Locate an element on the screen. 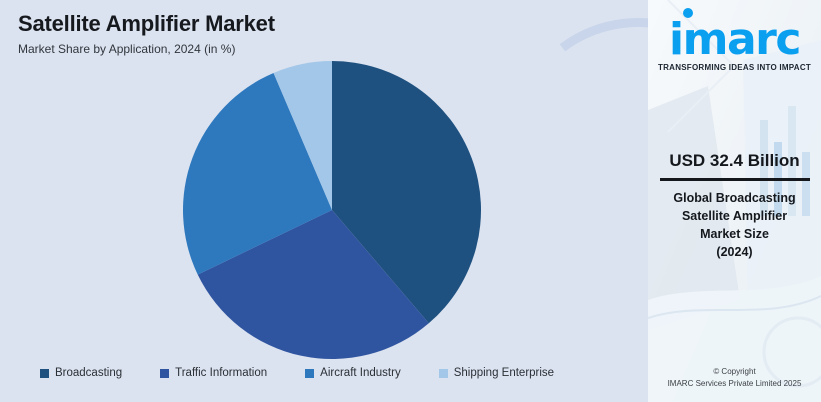  legend-item: Aircraft Industry is located at coordinates (353, 373).